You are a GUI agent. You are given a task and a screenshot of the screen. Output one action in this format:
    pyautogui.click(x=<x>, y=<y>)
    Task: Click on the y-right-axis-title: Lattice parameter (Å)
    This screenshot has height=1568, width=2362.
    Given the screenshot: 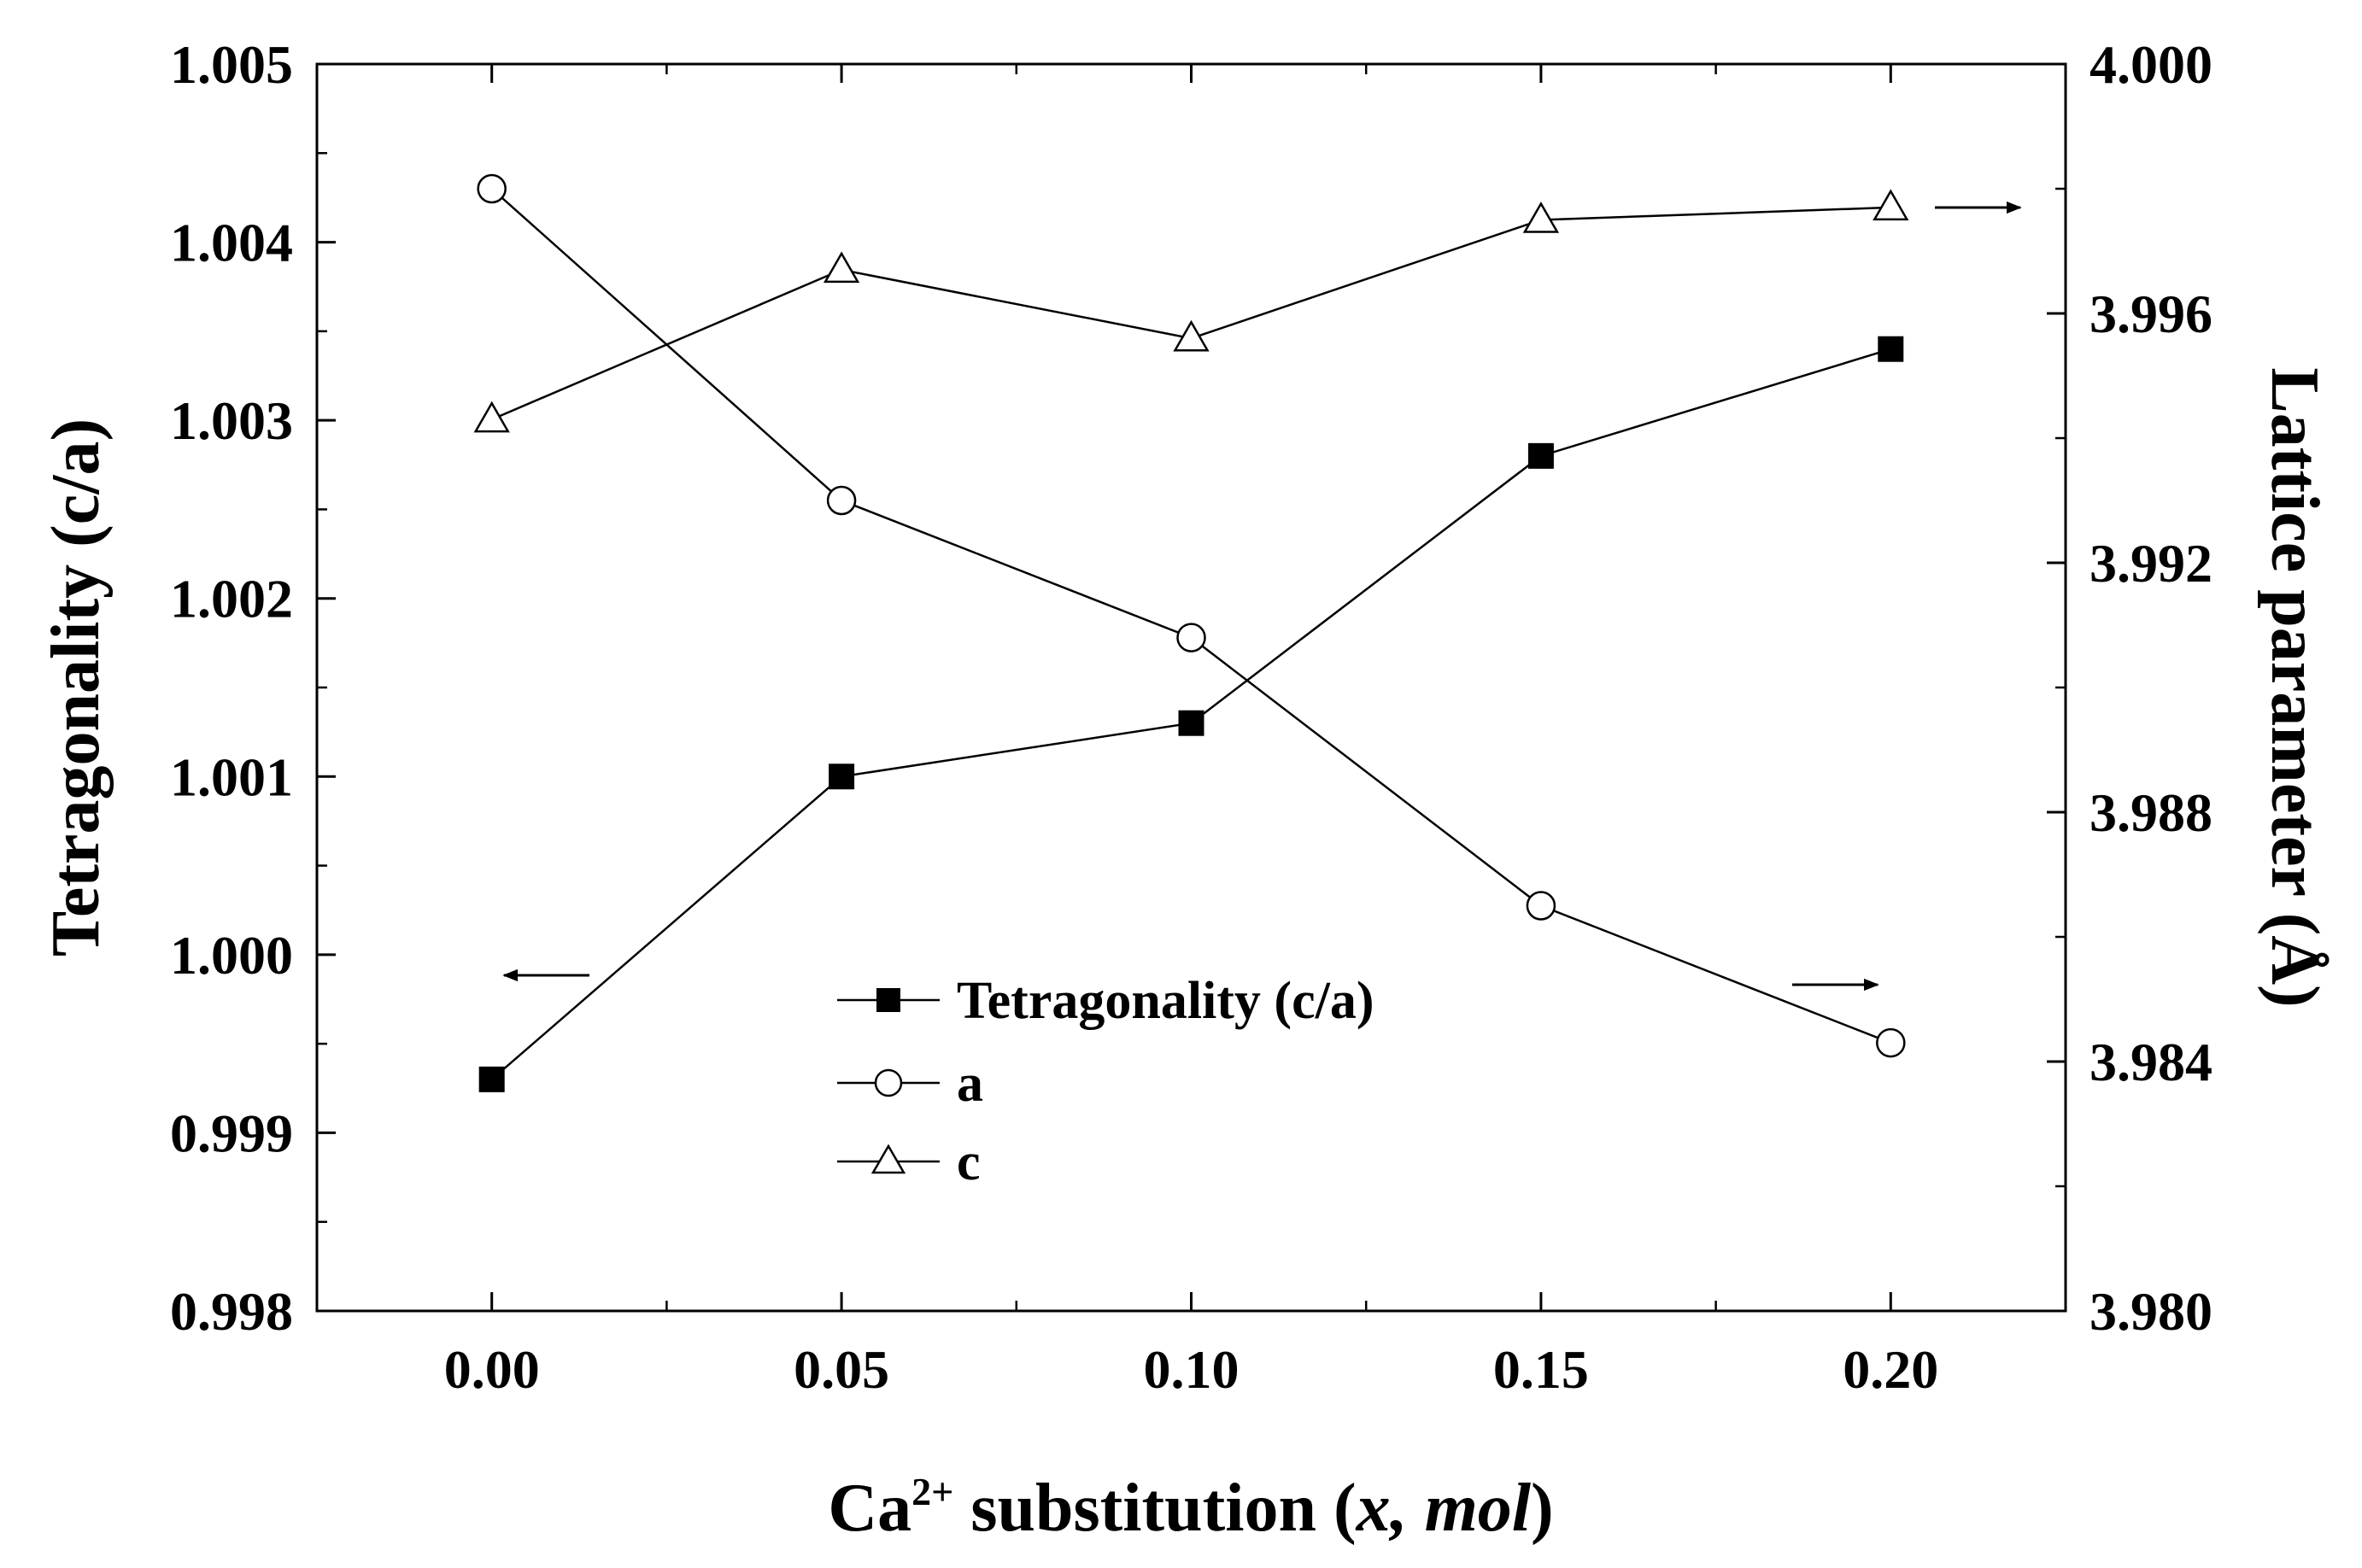 What is the action you would take?
    pyautogui.click(x=2294, y=687)
    